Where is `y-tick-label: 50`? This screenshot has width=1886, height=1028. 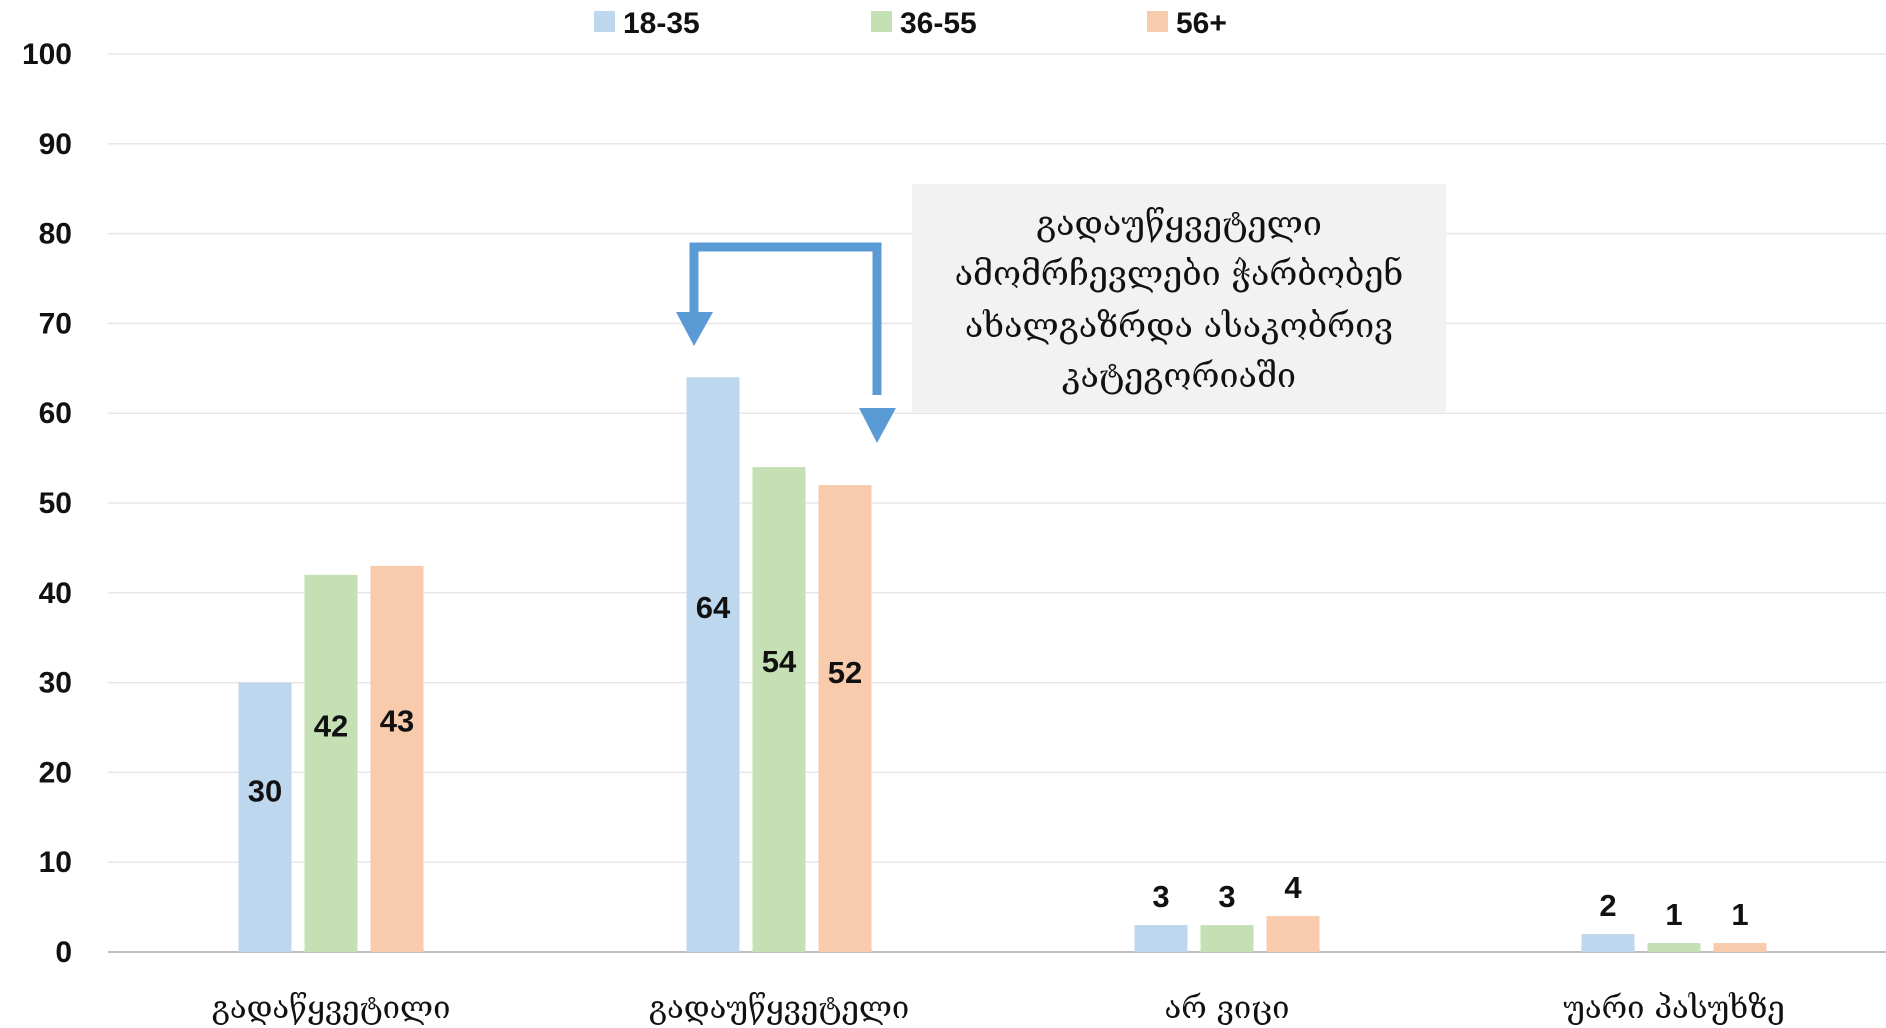
y-tick-label: 50 is located at coordinates (55, 503).